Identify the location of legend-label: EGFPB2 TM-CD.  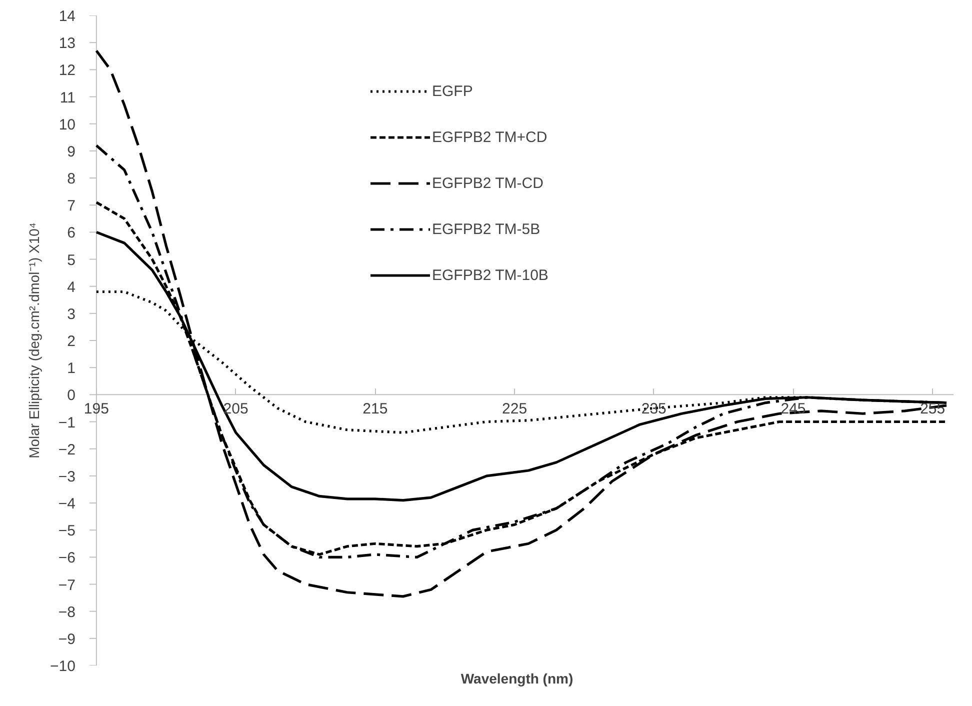
(488, 183).